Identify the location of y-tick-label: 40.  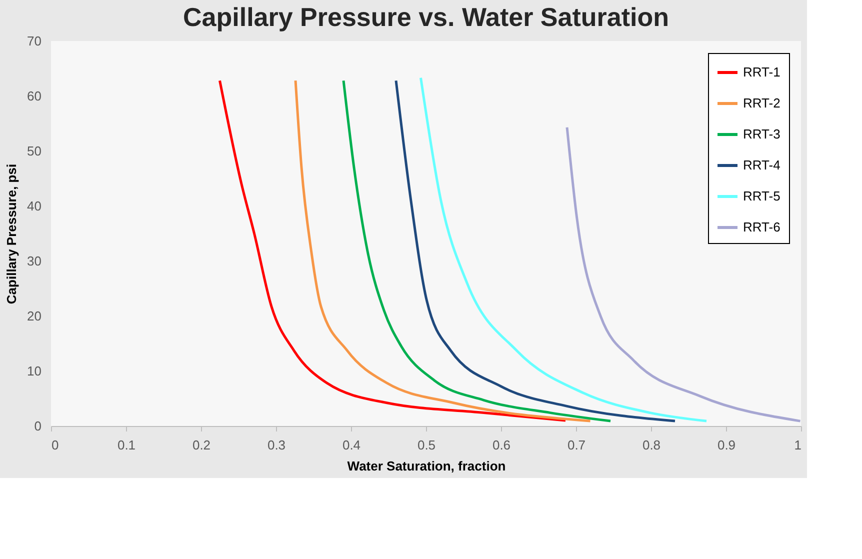
(34, 206).